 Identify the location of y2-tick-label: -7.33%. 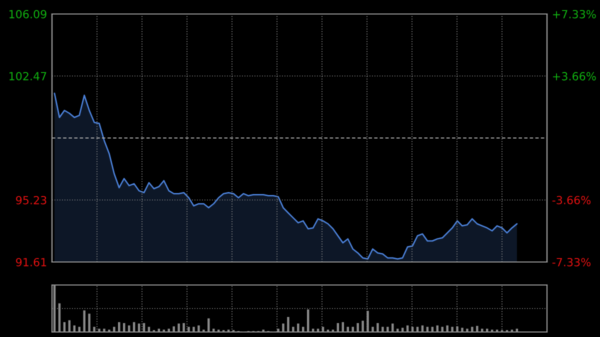
(571, 262).